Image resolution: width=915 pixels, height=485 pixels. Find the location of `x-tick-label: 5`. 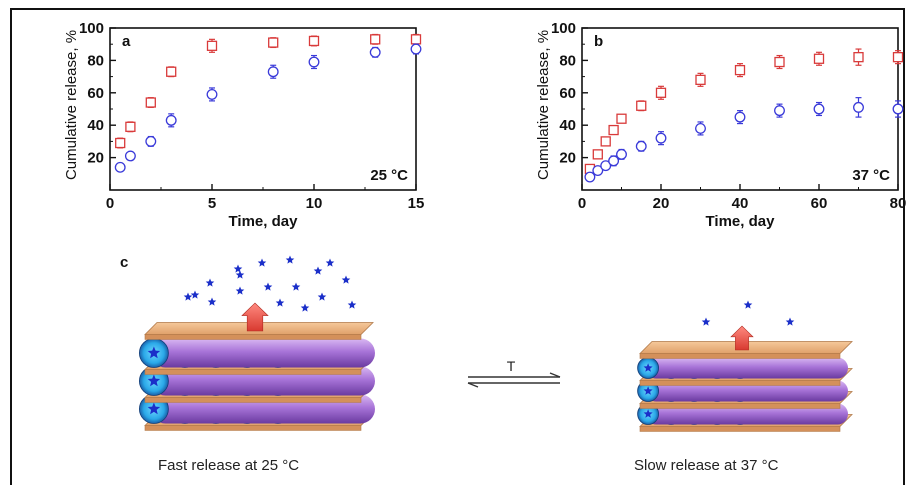

x-tick-label: 5 is located at coordinates (212, 203).